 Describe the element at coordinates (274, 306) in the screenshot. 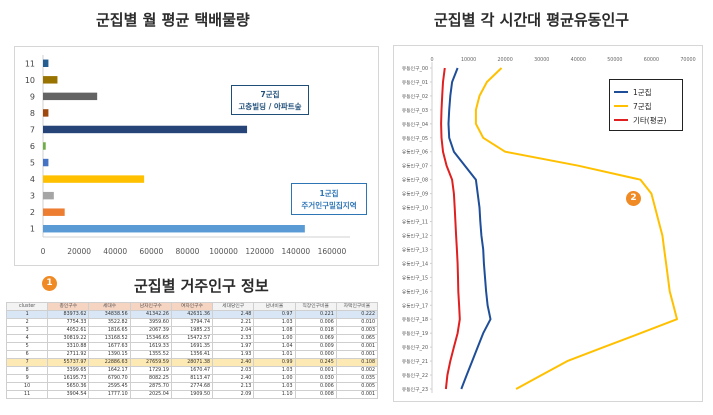

I see `table-header-cell: 남녀비율` at that location.